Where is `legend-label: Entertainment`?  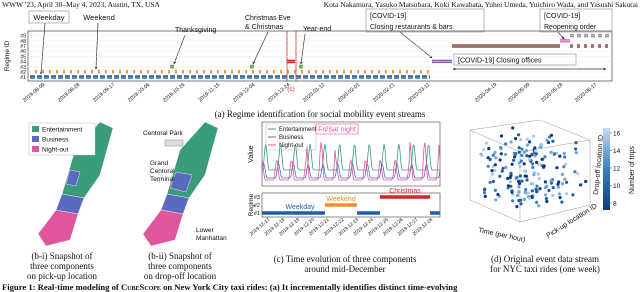 legend-label: Entertainment is located at coordinates (298, 130).